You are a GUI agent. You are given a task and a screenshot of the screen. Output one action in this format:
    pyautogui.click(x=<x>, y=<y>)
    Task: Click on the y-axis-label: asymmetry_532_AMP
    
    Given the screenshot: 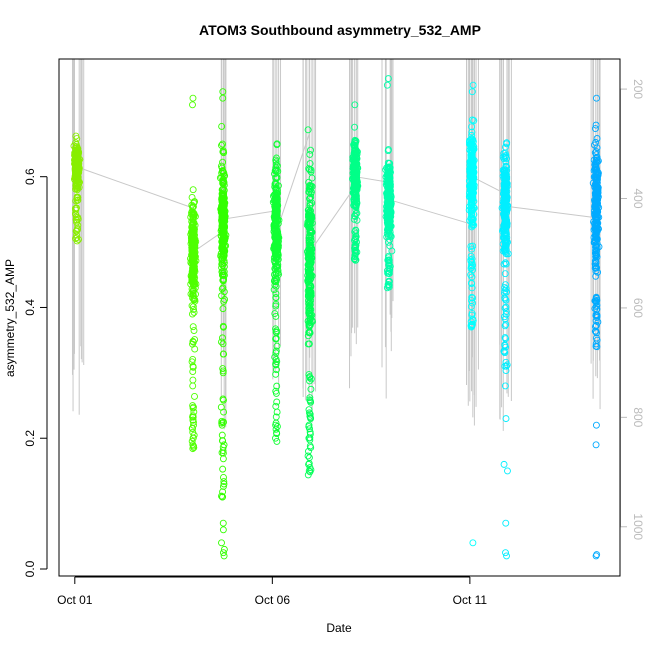 What is the action you would take?
    pyautogui.click(x=10, y=318)
    